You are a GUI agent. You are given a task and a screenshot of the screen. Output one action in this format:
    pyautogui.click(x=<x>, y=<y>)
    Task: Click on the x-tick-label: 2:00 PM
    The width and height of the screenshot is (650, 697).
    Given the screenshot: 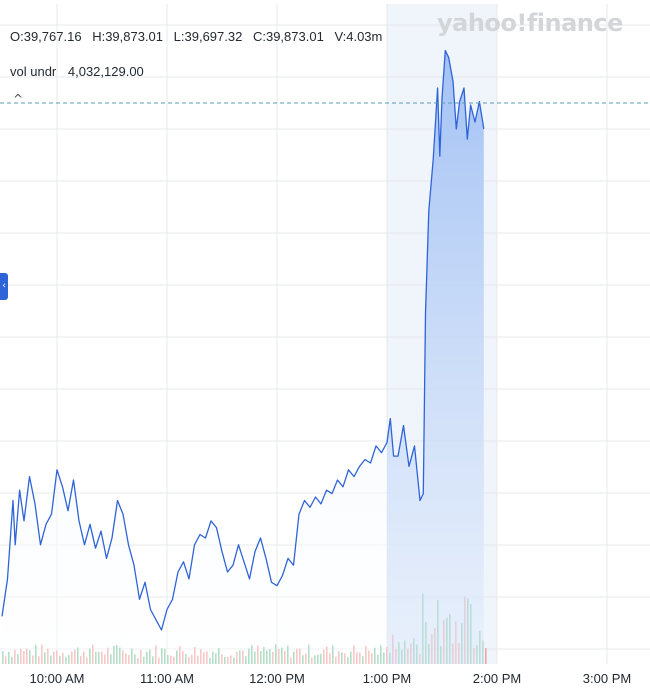 What is the action you would take?
    pyautogui.click(x=497, y=678)
    